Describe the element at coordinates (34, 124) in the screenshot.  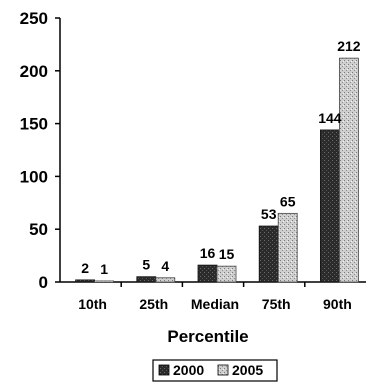
I see `y-tick-label: 150` at that location.